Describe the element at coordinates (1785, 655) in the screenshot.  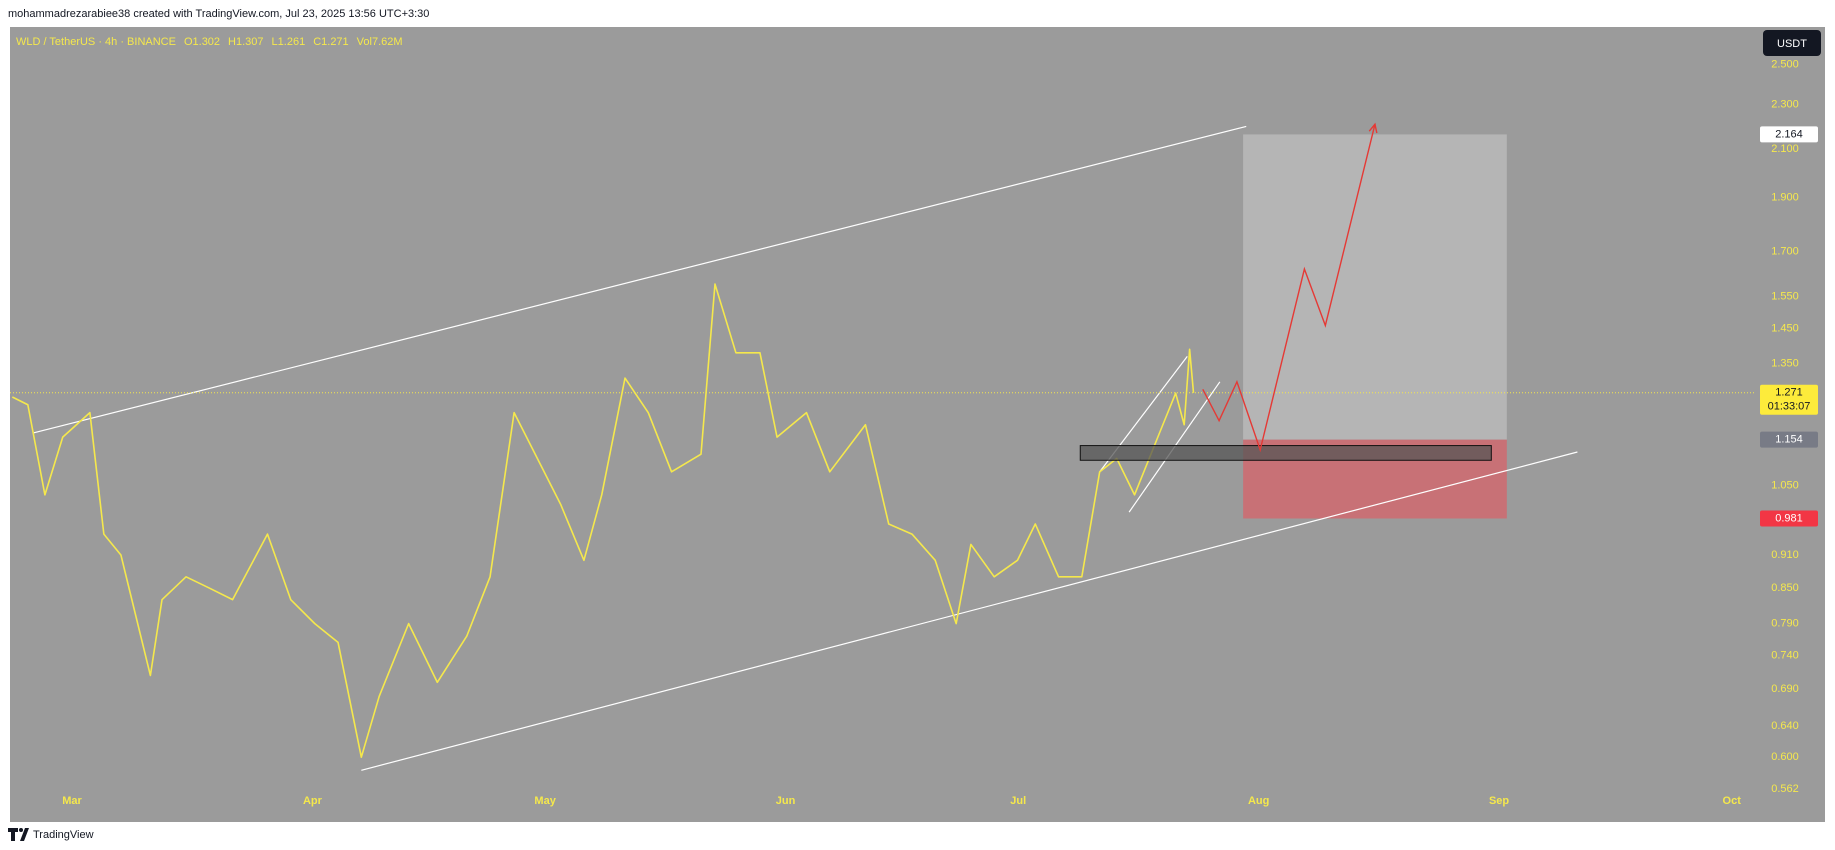
I see `y-tick-label: 0.740` at that location.